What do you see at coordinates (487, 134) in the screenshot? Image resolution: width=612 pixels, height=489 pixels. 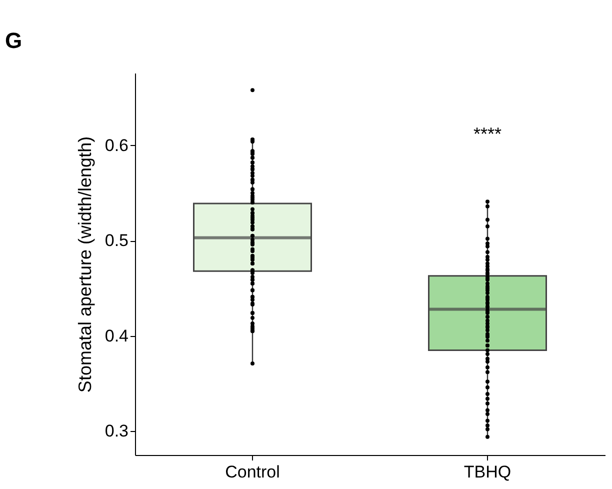 I see `annotation: ****` at bounding box center [487, 134].